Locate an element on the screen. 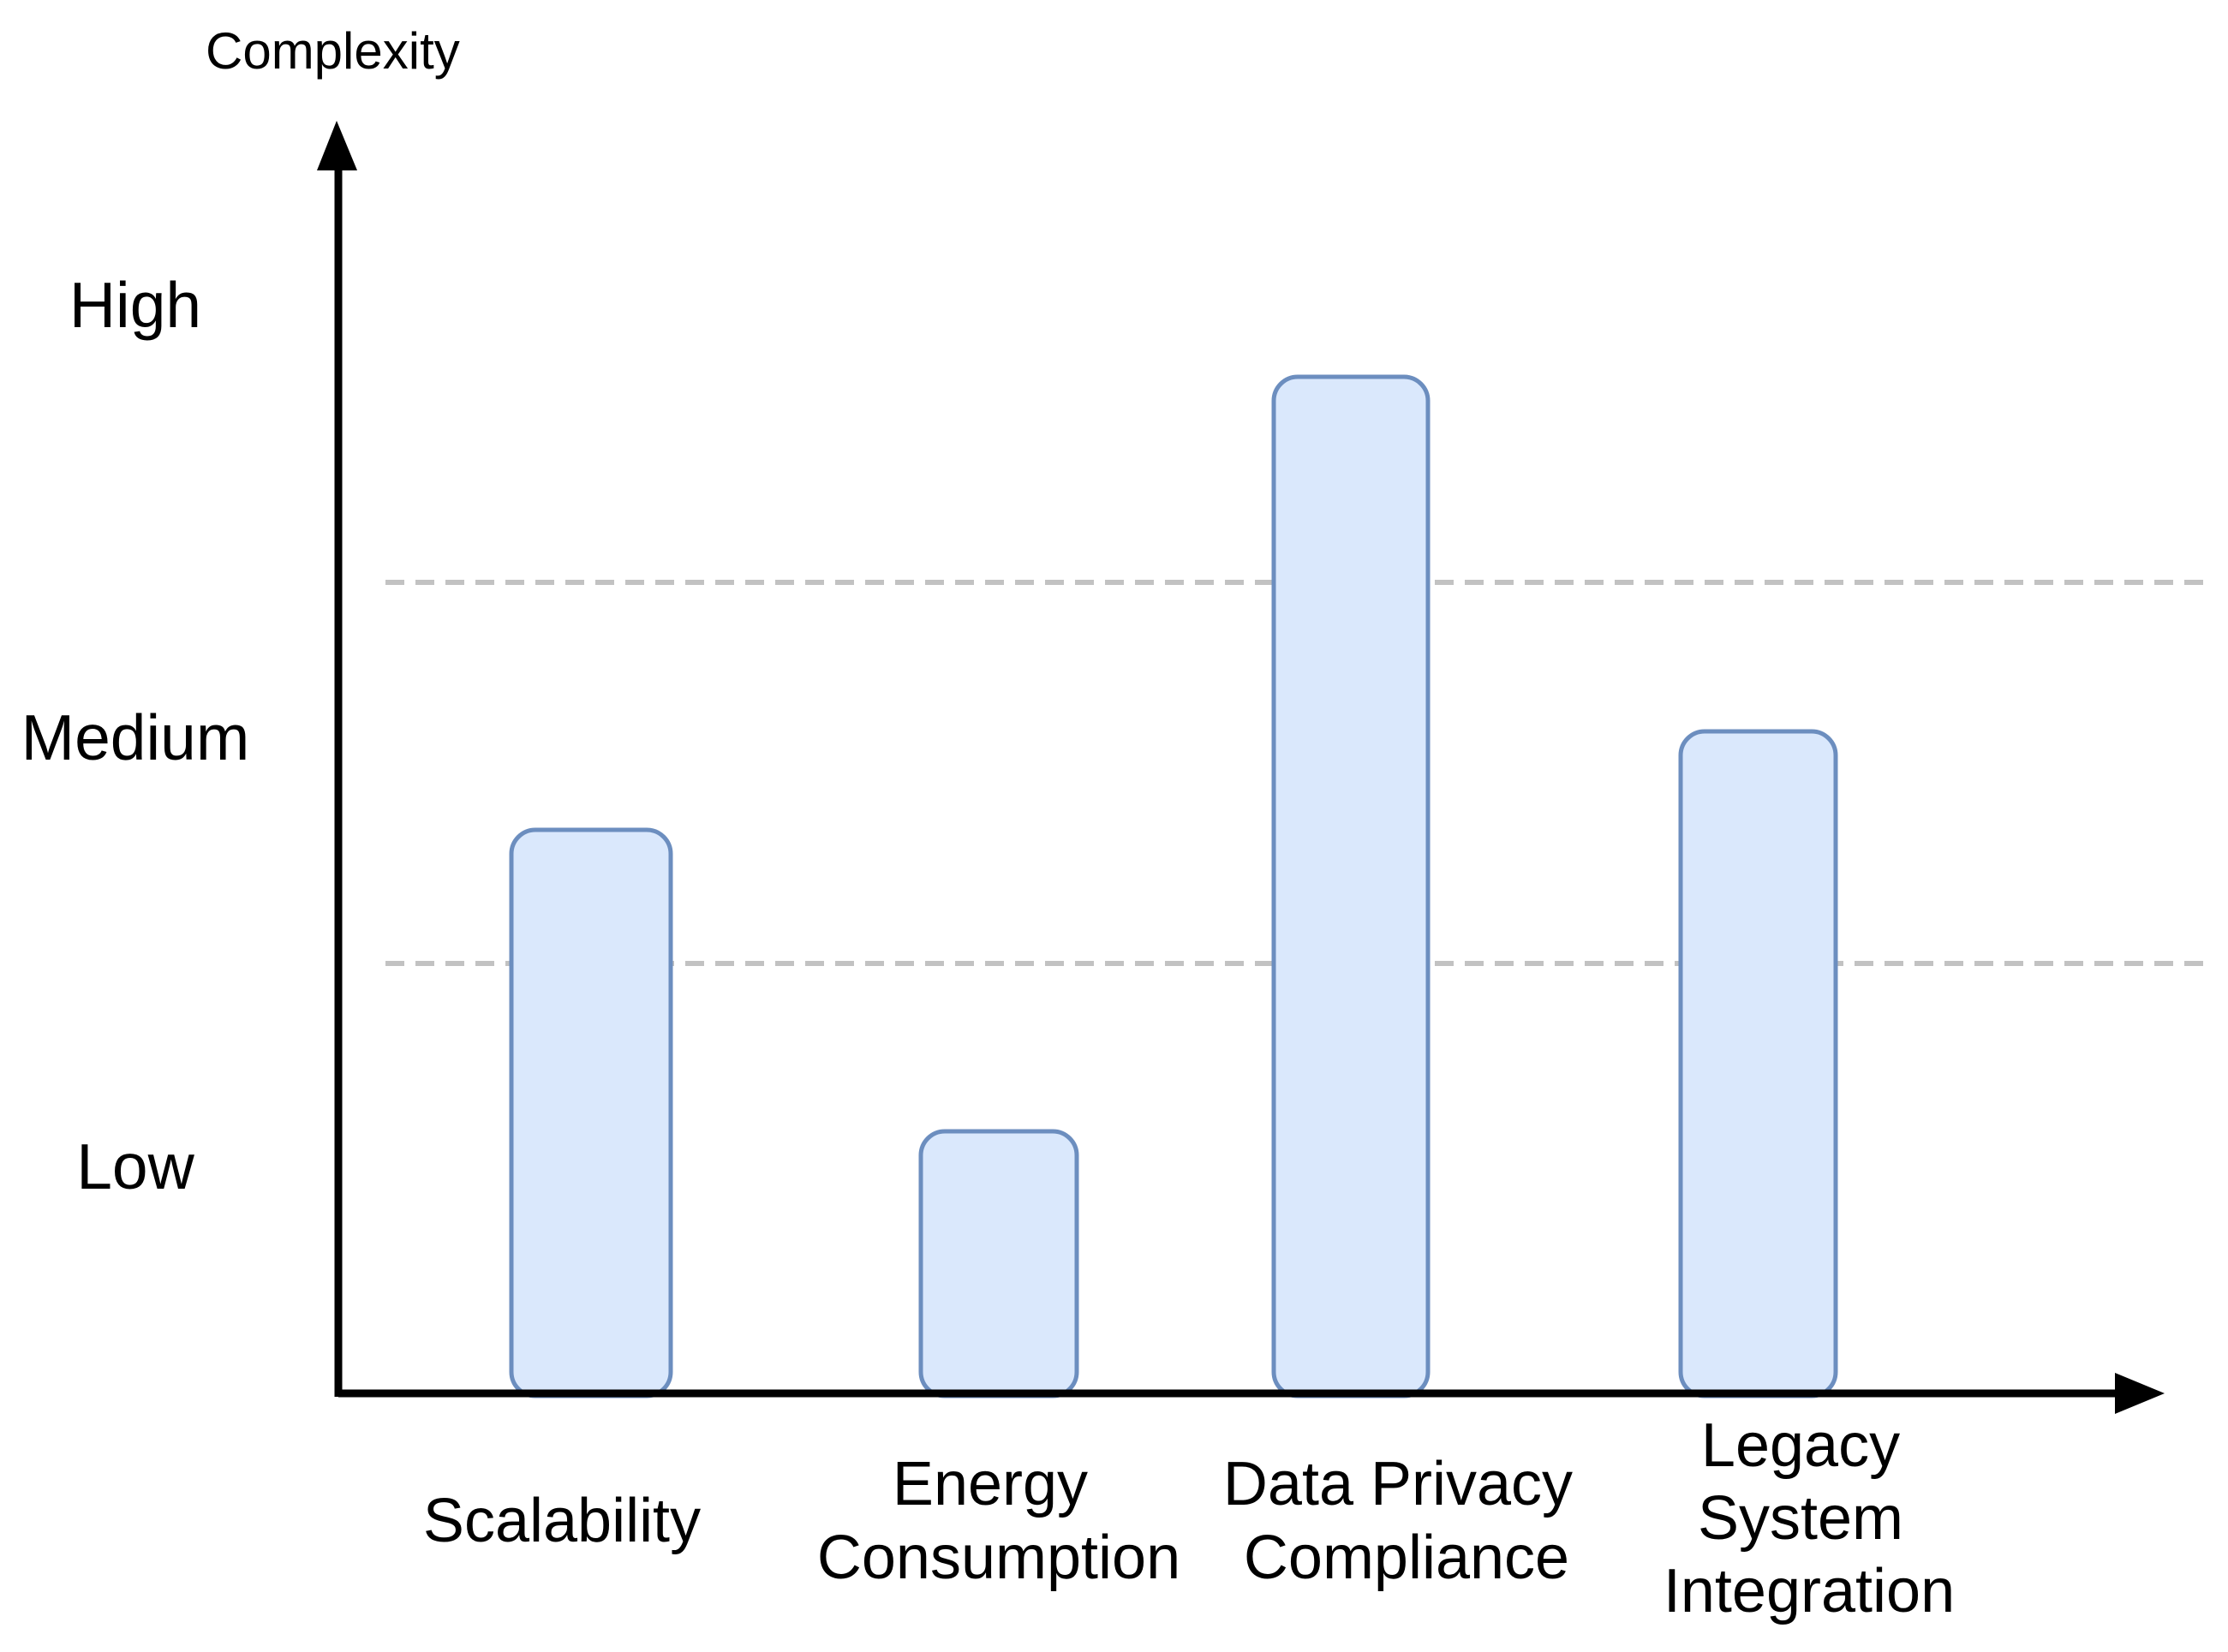  bar-legacy-system-integration is located at coordinates (1758, 1064).